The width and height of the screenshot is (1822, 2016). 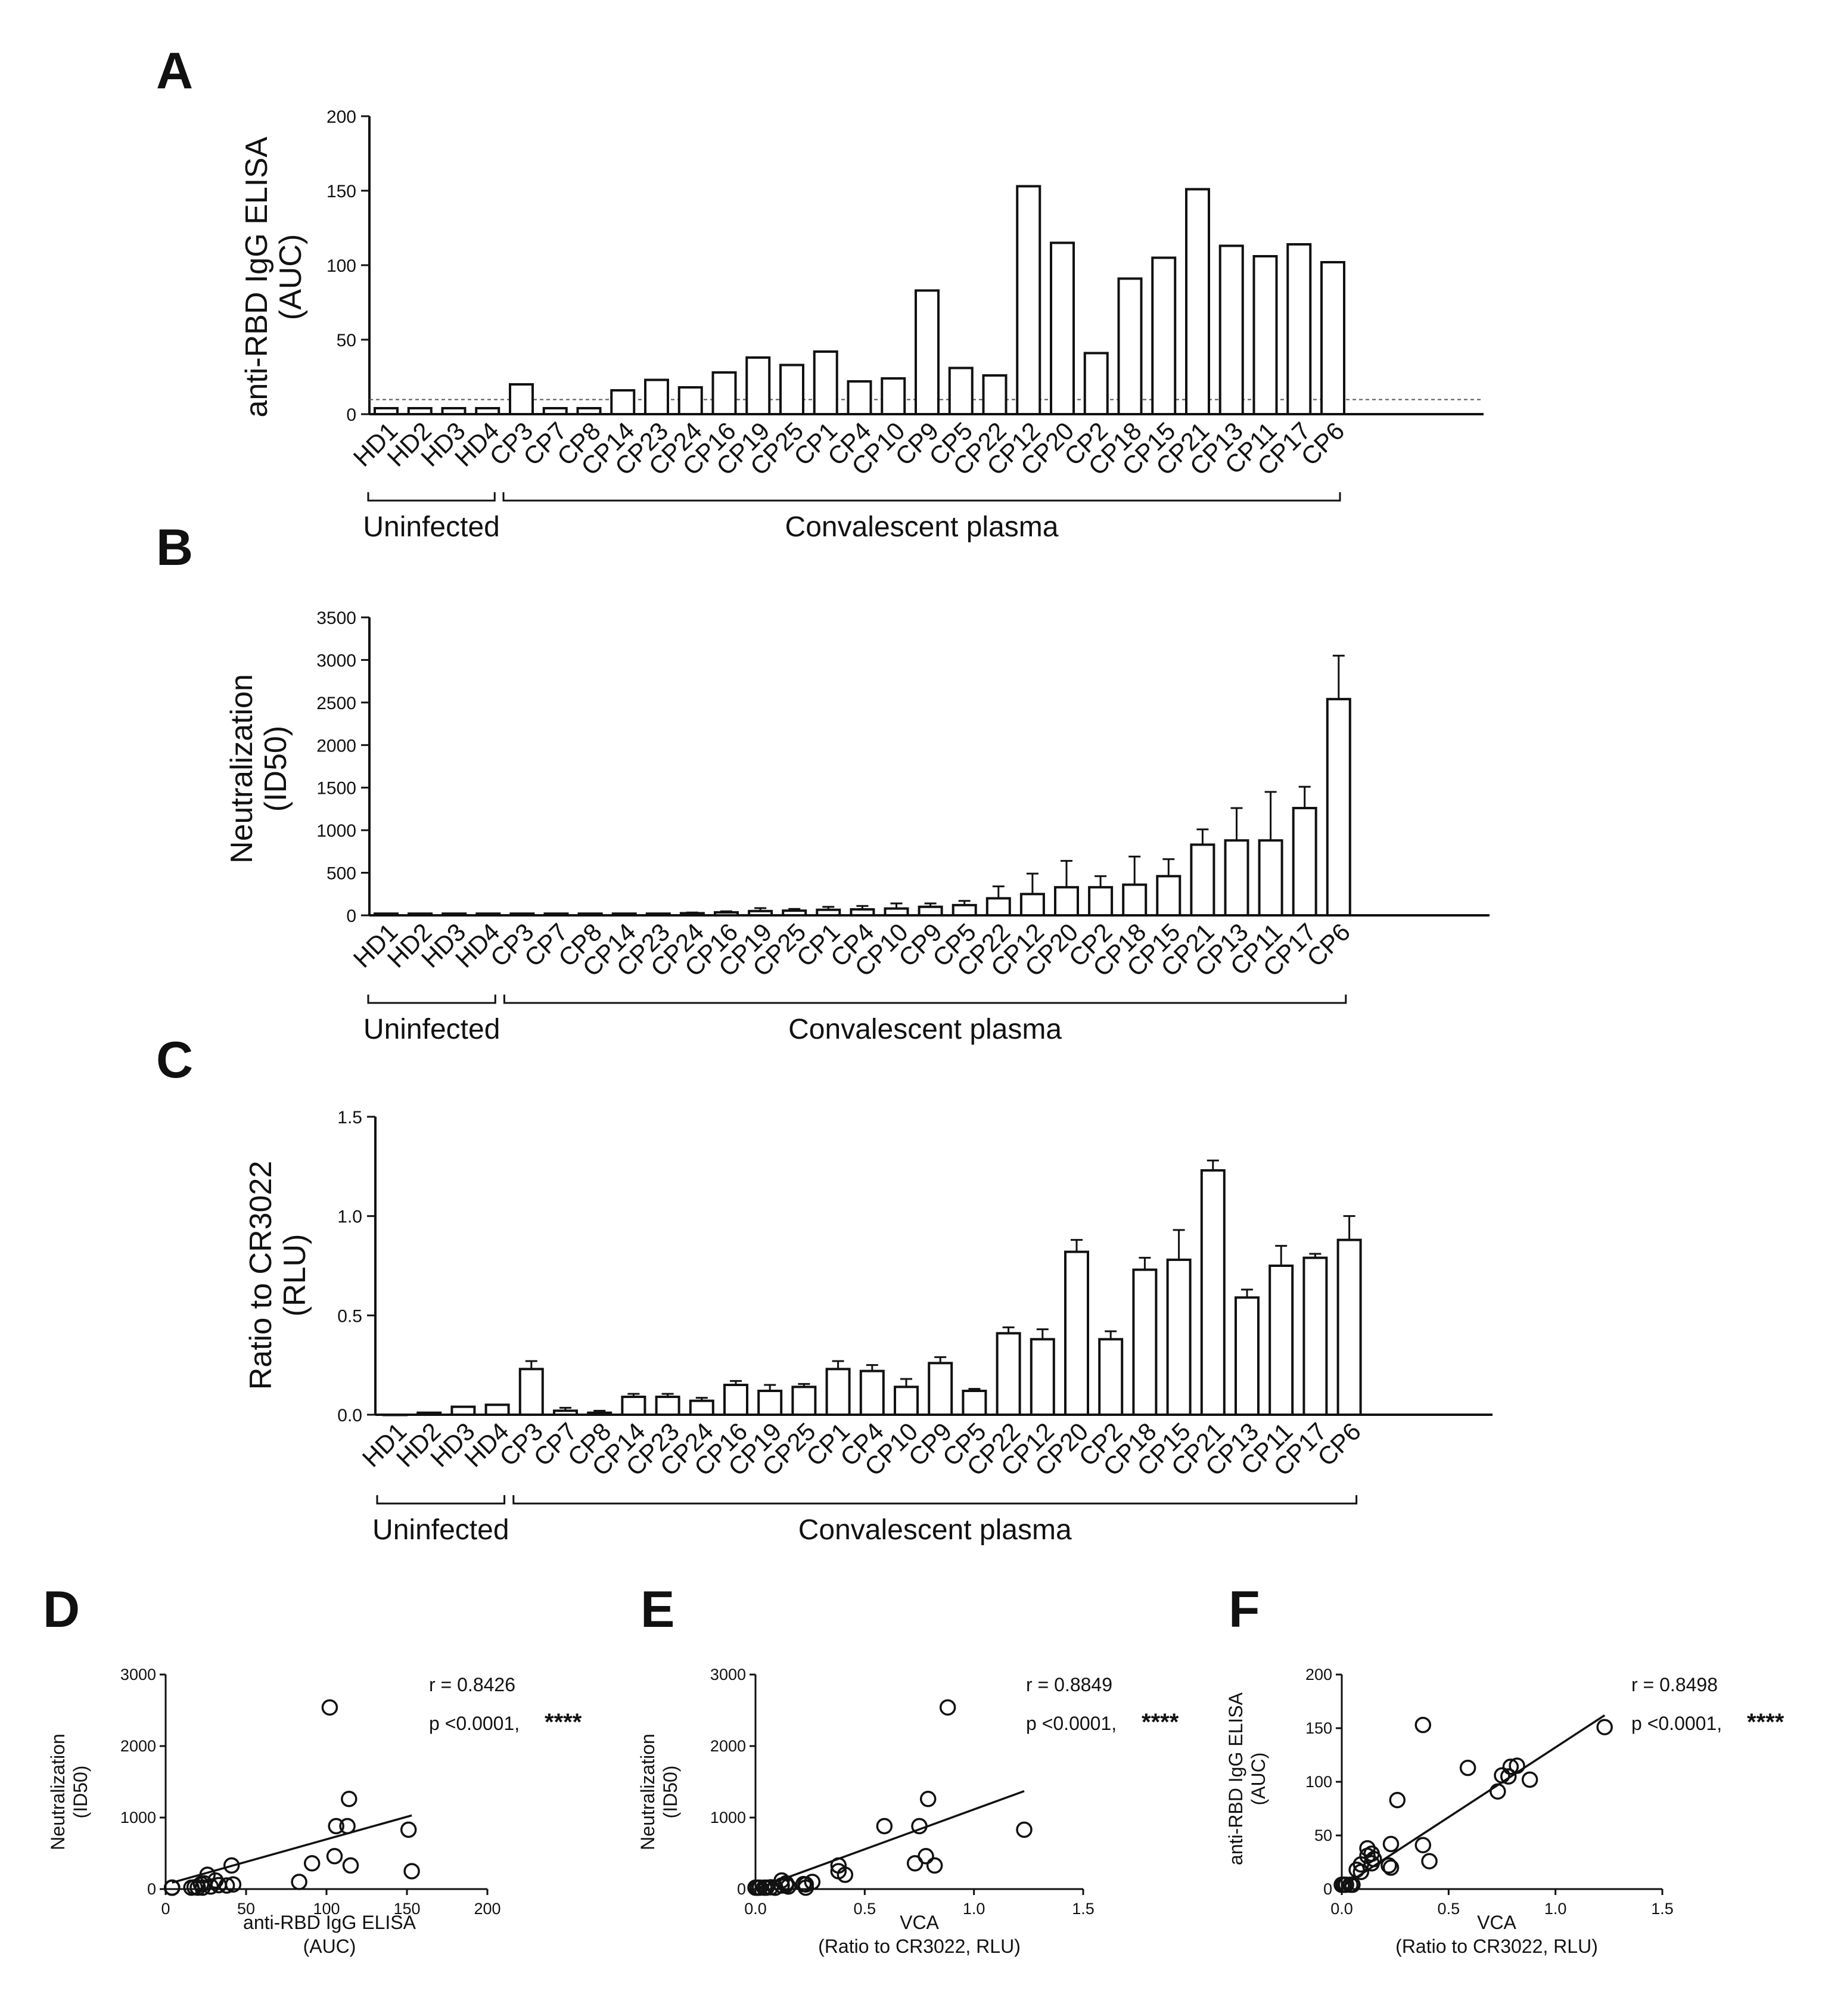 What do you see at coordinates (336, 703) in the screenshot?
I see `y-tick-label: 2500` at bounding box center [336, 703].